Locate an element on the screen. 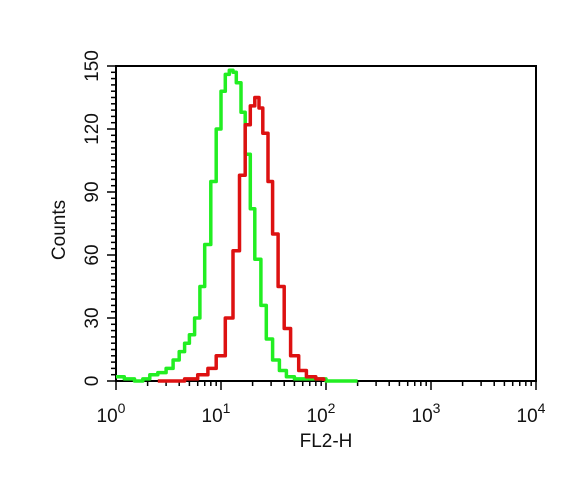 Image resolution: width=574 pixels, height=490 pixels. y-tick-label: 90 is located at coordinates (92, 191).